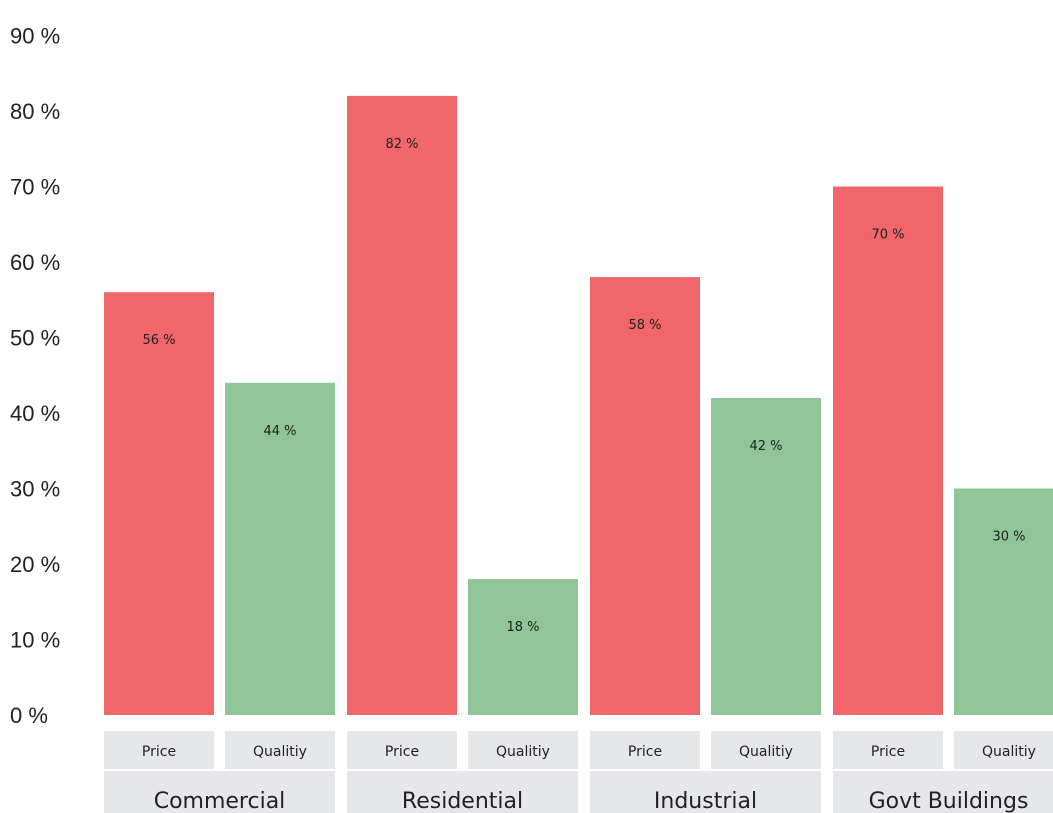 Image resolution: width=1053 pixels, height=813 pixels. What do you see at coordinates (705, 801) in the screenshot?
I see `x-category-label: Industrial` at bounding box center [705, 801].